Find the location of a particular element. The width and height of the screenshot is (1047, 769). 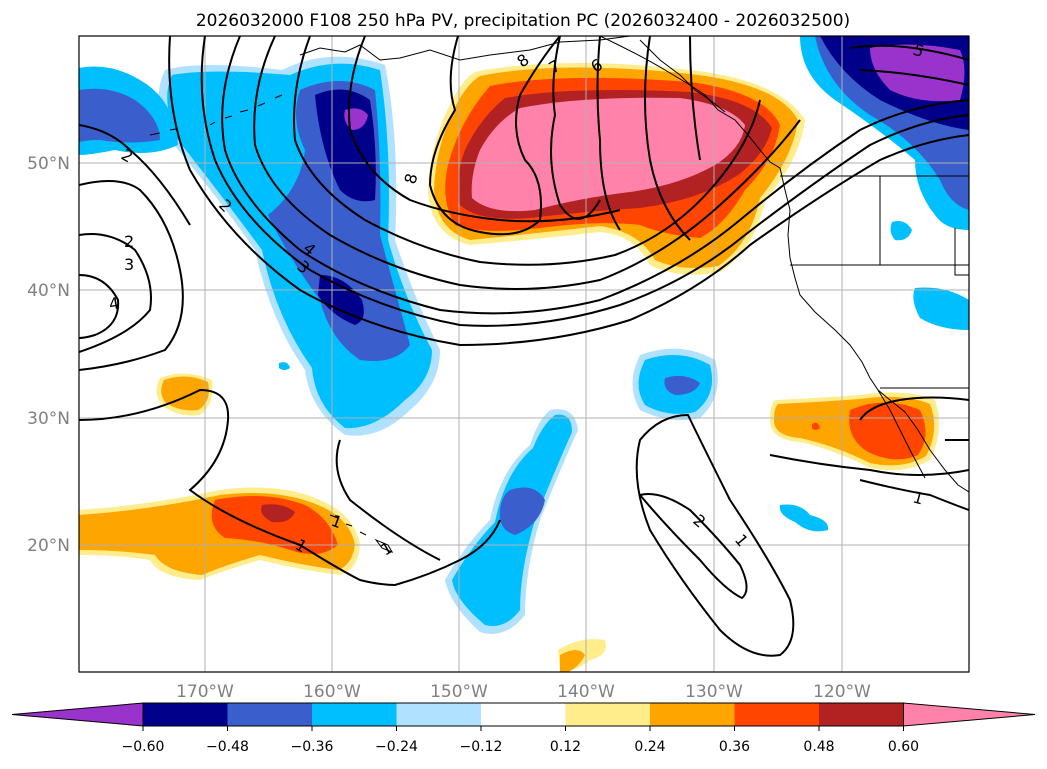

longitude-labels: 170°W 160°W 150°W 140°W 130°W 120°W is located at coordinates (523, 692).